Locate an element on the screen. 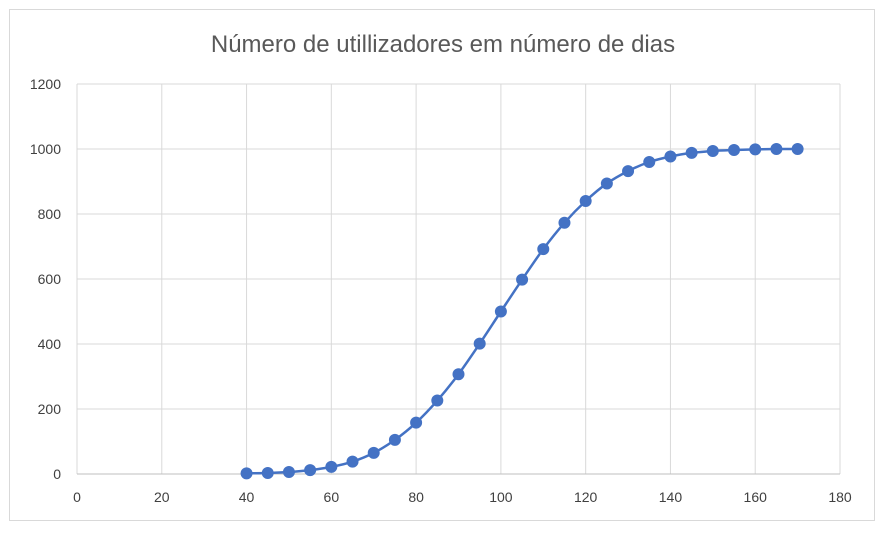 This screenshot has height=534, width=883. y-tick-label: 1200 is located at coordinates (45, 84).